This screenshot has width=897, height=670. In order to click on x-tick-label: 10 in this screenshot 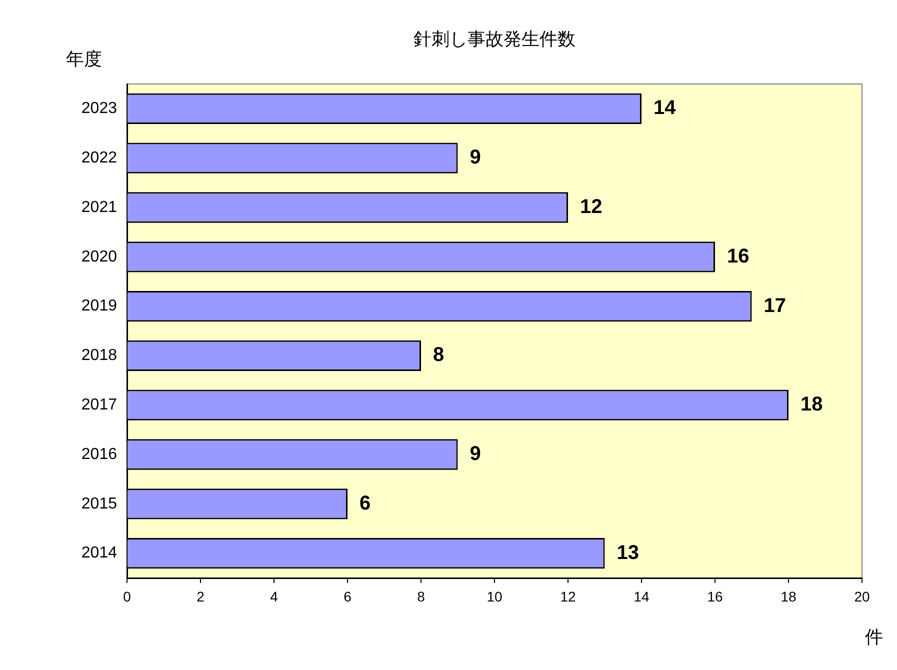, I will do `click(494, 596)`.